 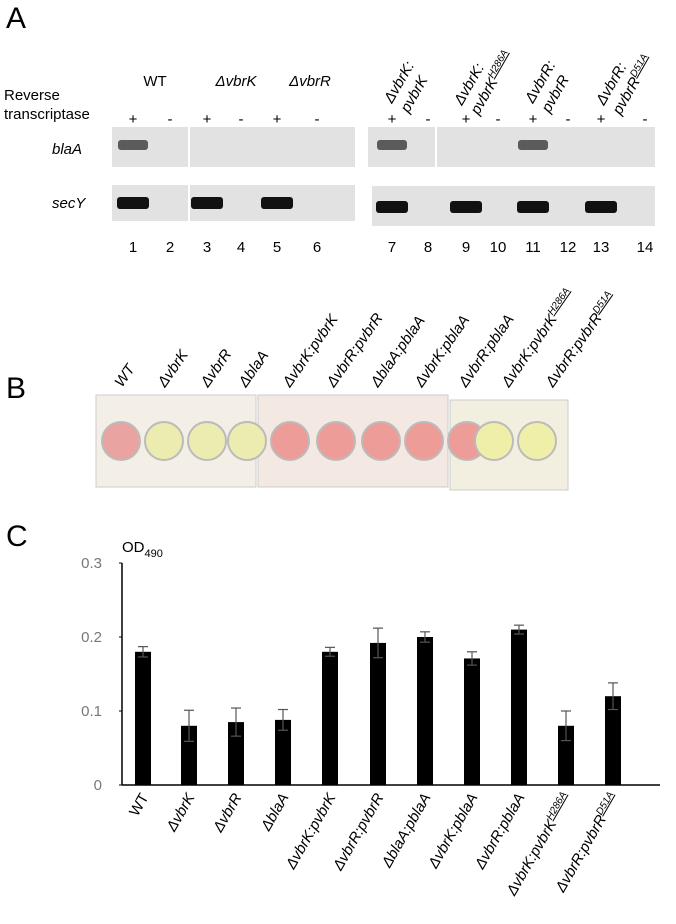 I want to click on y-tick-label: 0.2, so click(x=91, y=637).